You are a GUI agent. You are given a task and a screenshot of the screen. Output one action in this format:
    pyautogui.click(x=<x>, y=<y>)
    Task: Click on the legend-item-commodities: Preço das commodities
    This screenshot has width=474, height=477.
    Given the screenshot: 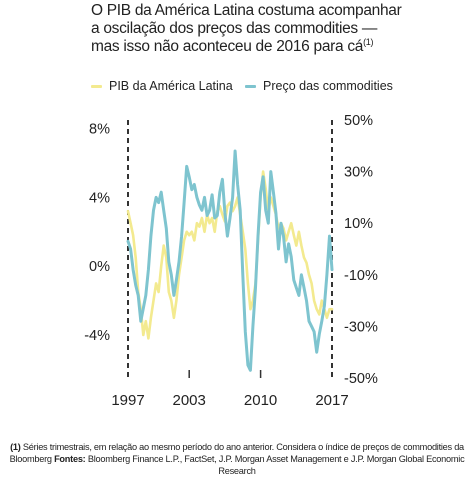 What is the action you would take?
    pyautogui.click(x=319, y=86)
    